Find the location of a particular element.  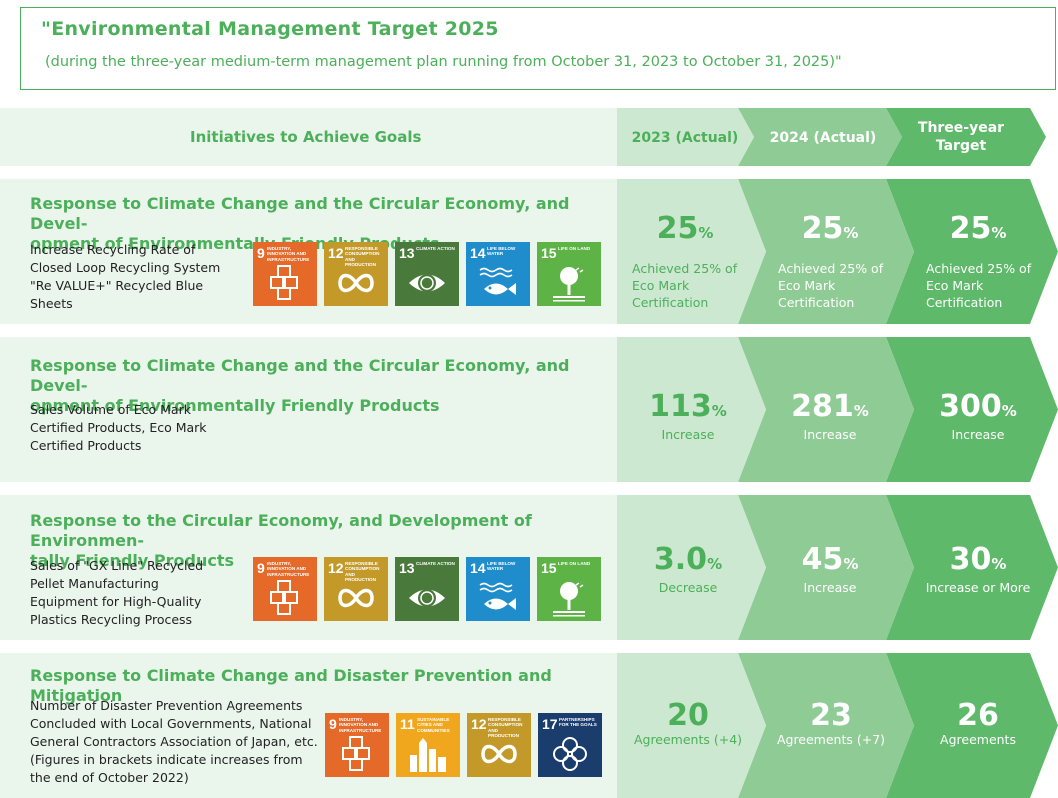

sdg-number: 14 is located at coordinates (478, 568).